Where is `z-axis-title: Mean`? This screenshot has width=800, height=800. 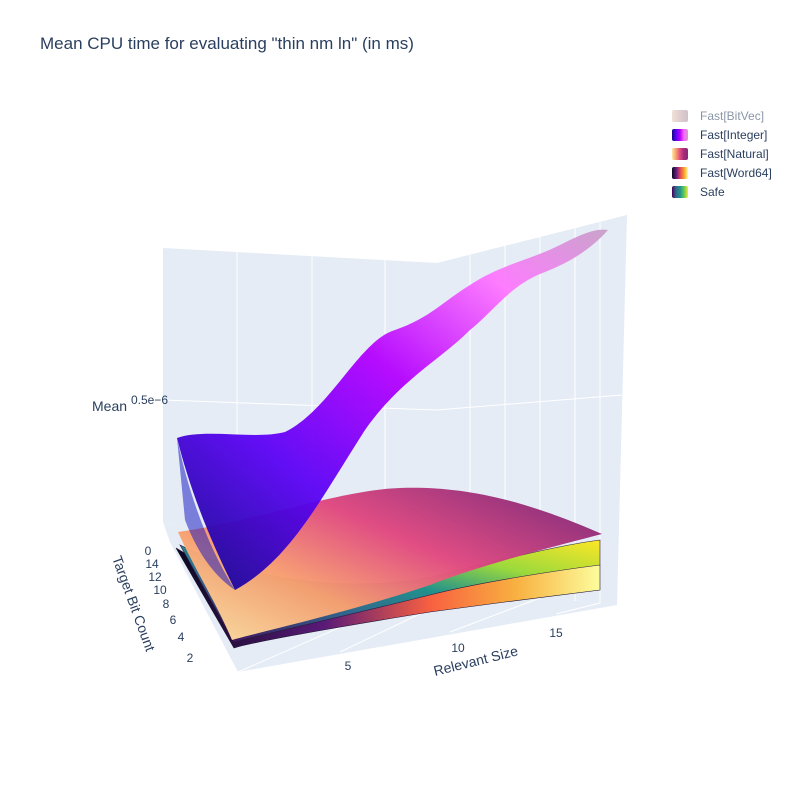 z-axis-title: Mean is located at coordinates (109, 406).